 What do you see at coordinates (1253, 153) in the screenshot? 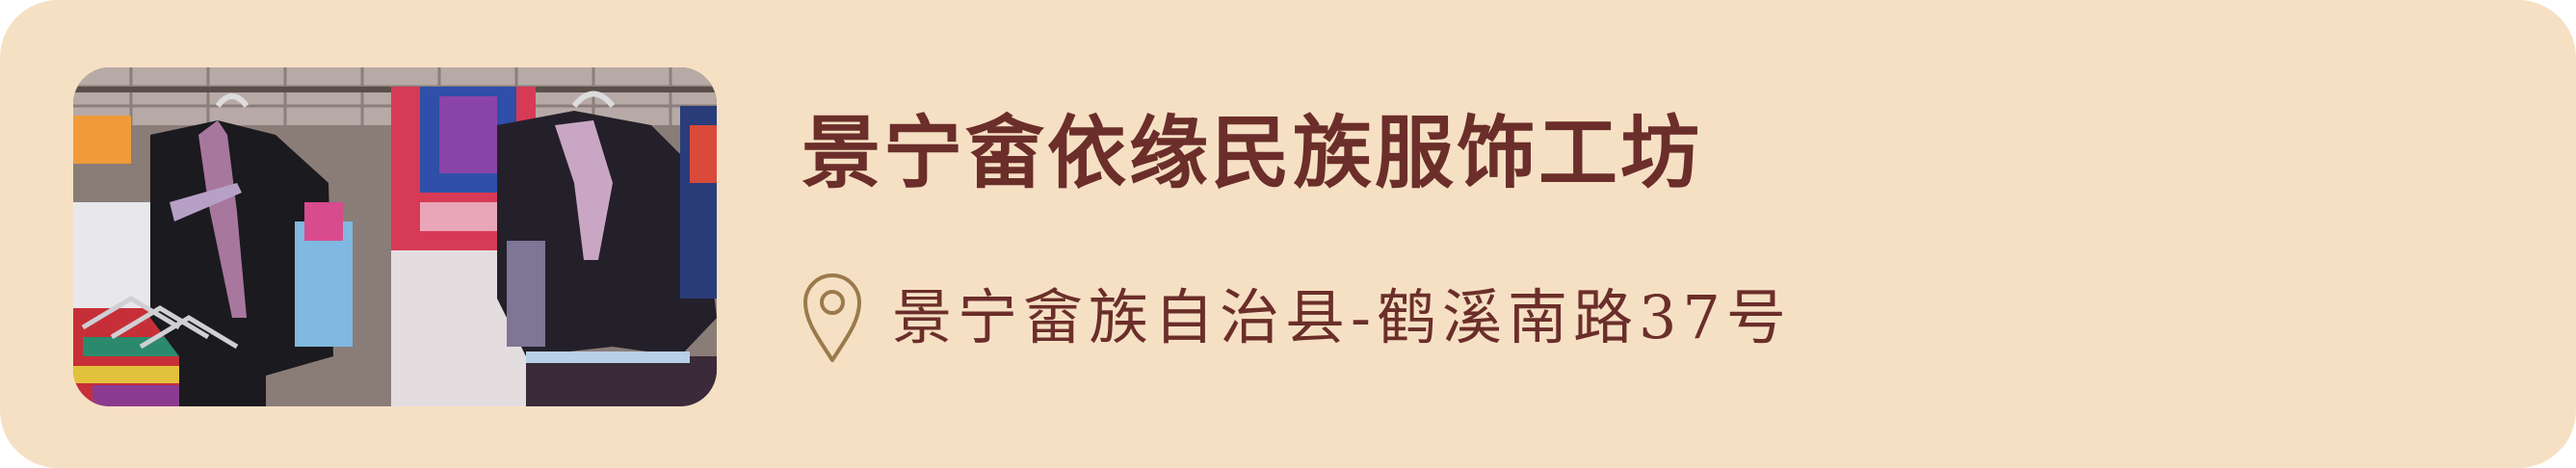
I see `shop-name: 景宁畲依缘民族服饰工坊` at bounding box center [1253, 153].